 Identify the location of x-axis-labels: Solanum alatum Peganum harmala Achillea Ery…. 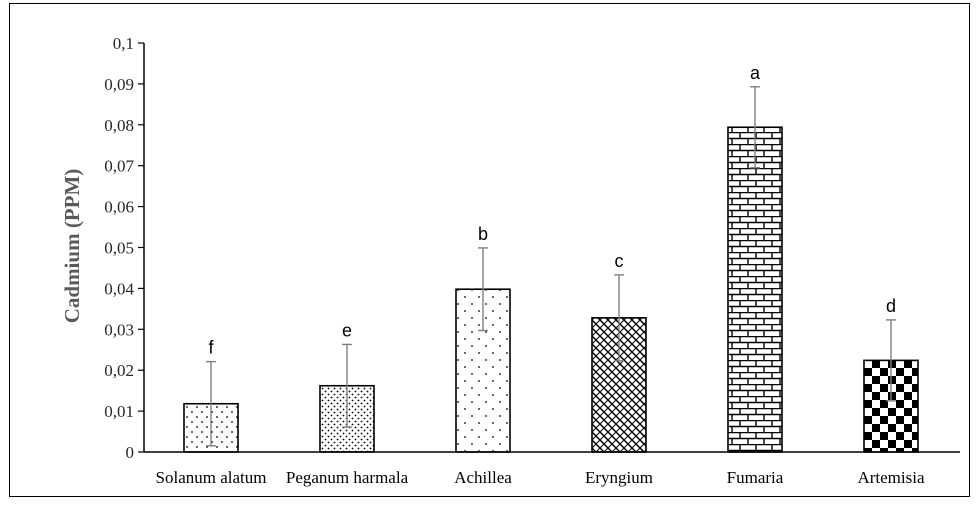
(540, 477).